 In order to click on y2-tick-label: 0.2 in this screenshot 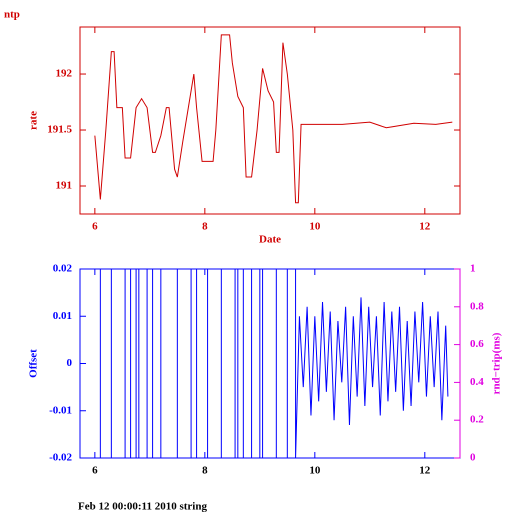, I will do `click(477, 420)`.